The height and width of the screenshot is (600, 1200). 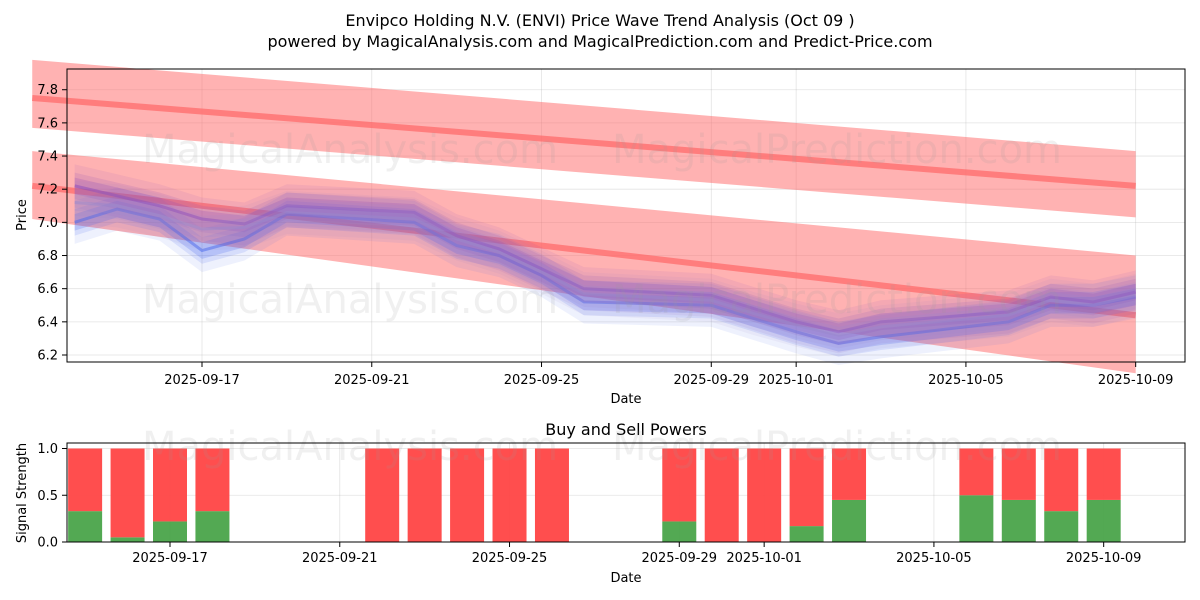 I want to click on price-y-tick-label-2: 6.6, so click(x=47, y=289).